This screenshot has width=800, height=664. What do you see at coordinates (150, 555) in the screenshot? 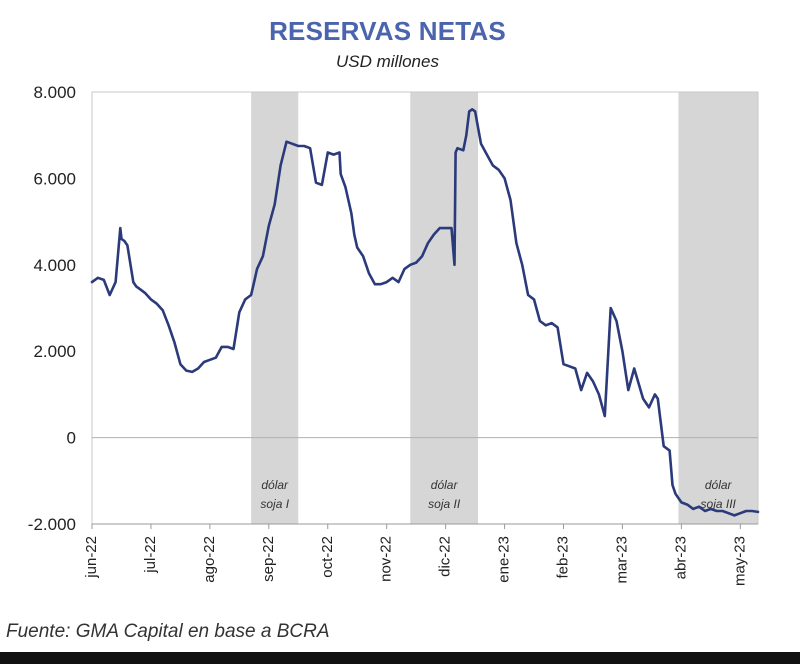
I see `x-tick-label: jul-22` at bounding box center [150, 555].